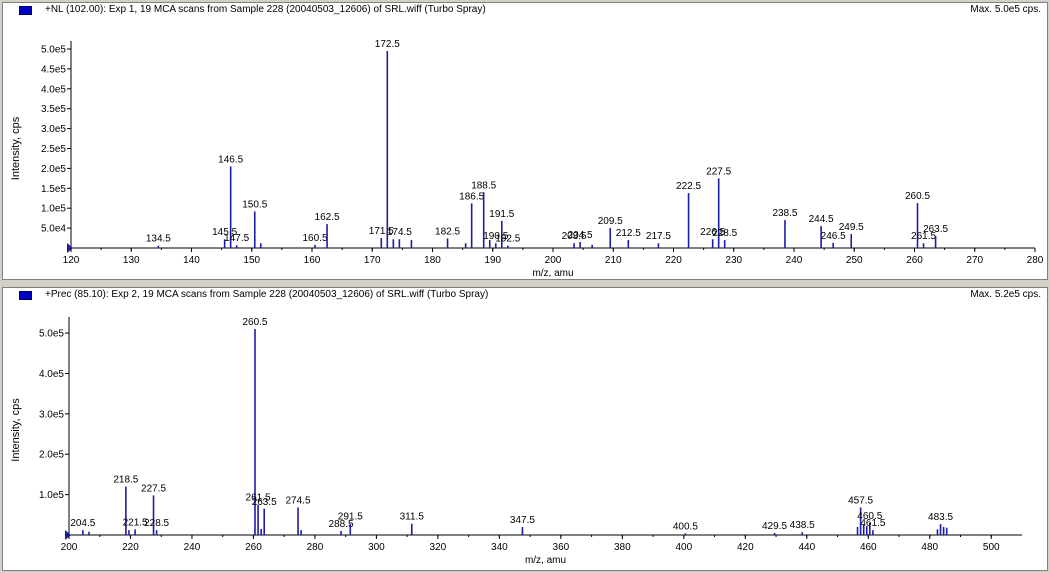 Image resolution: width=1050 pixels, height=573 pixels. Describe the element at coordinates (501, 214) in the screenshot. I see `peak-label: 191.5` at that location.